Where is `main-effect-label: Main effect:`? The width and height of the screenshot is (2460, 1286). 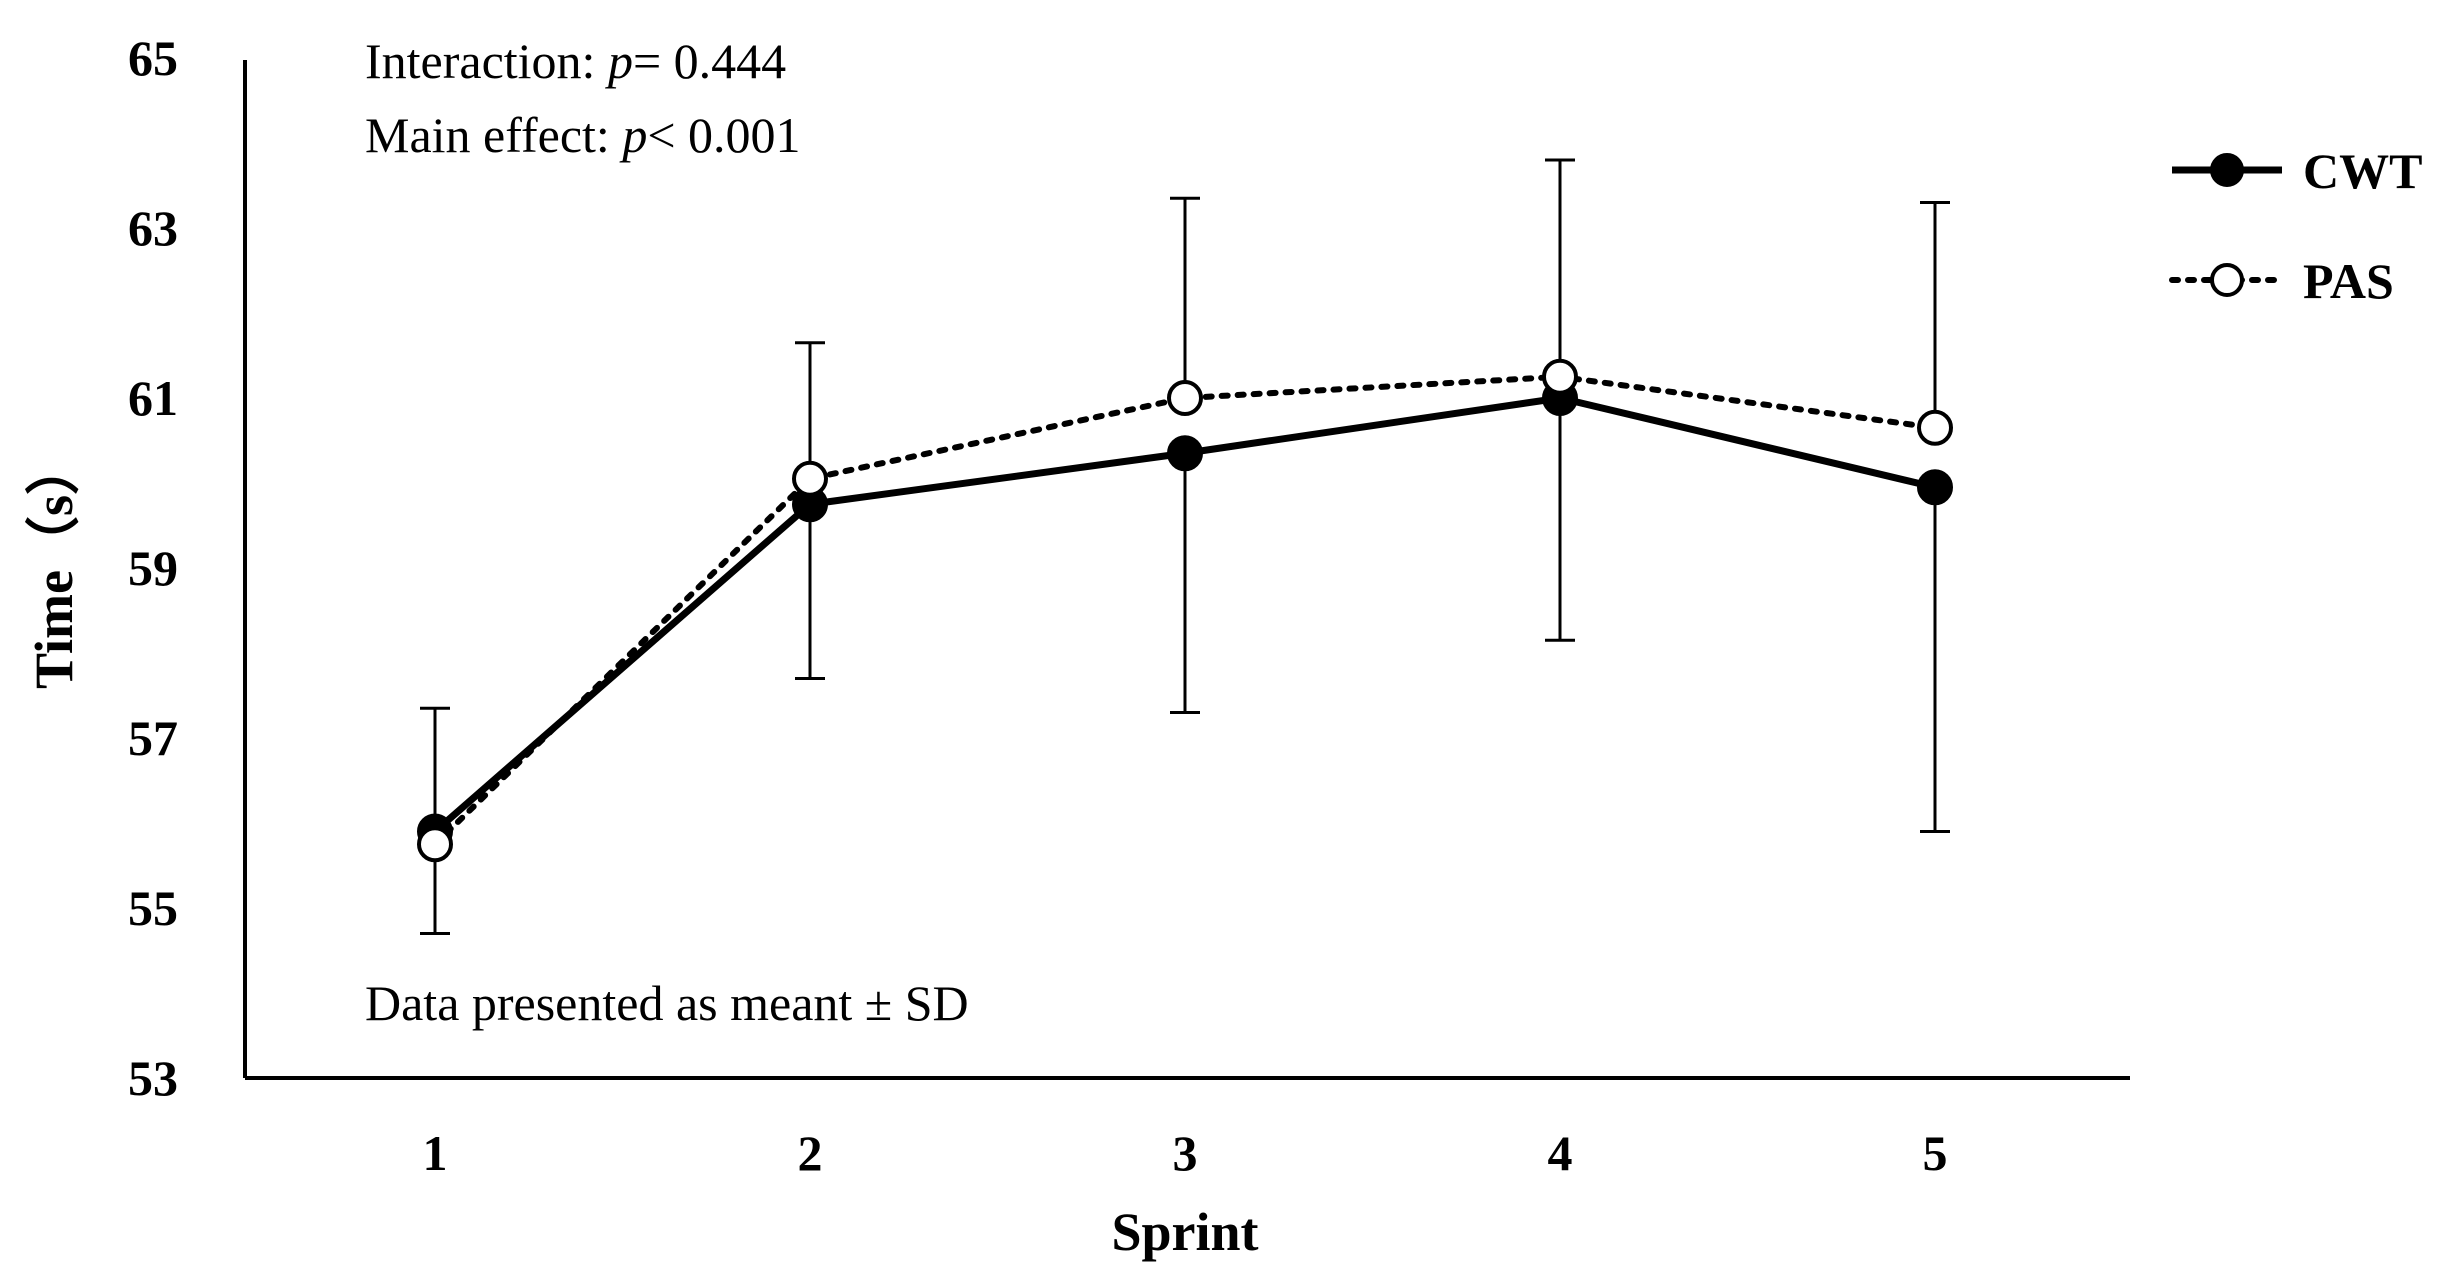
main-effect-label: Main effect: is located at coordinates (493, 135).